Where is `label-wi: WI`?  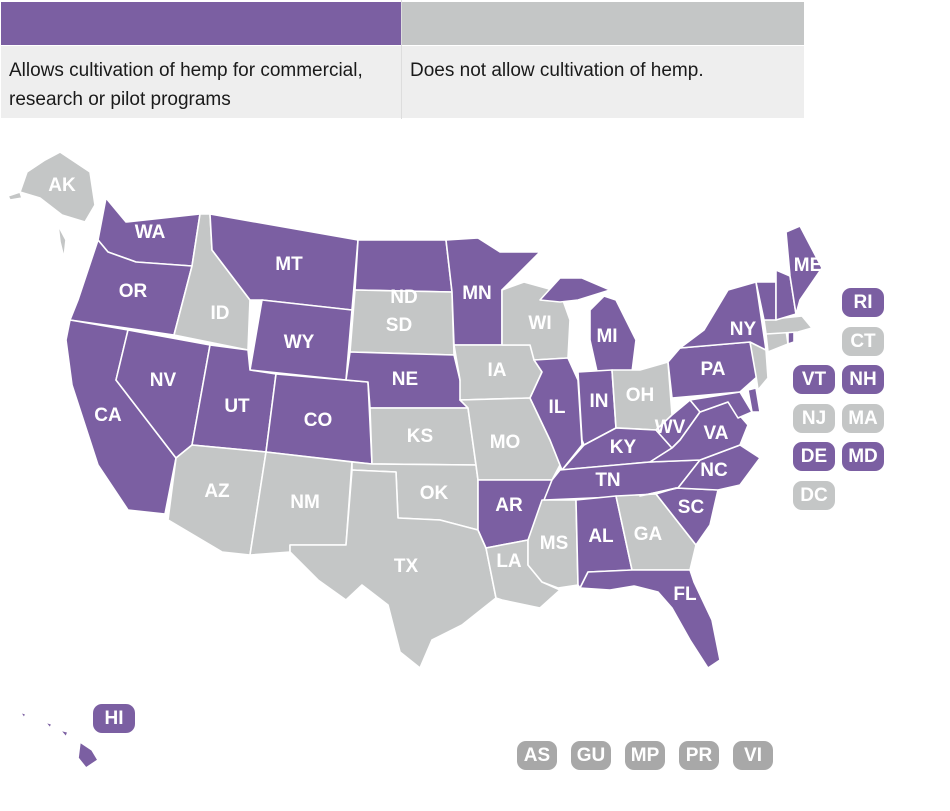
label-wi: WI is located at coordinates (539, 323).